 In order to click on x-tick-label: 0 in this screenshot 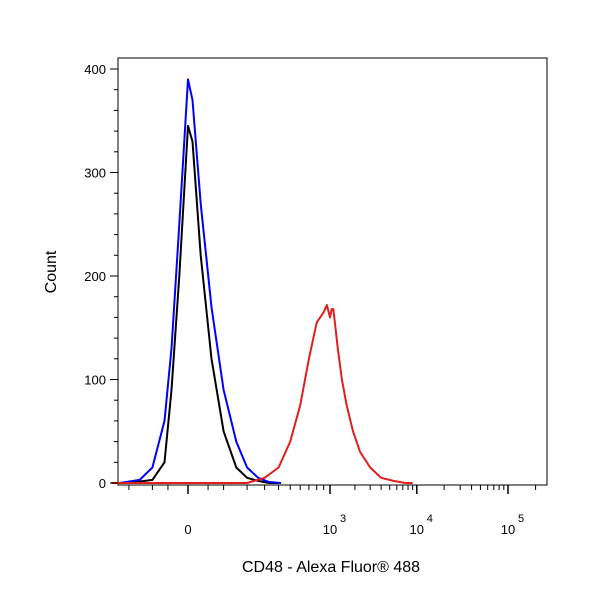, I will do `click(187, 529)`.